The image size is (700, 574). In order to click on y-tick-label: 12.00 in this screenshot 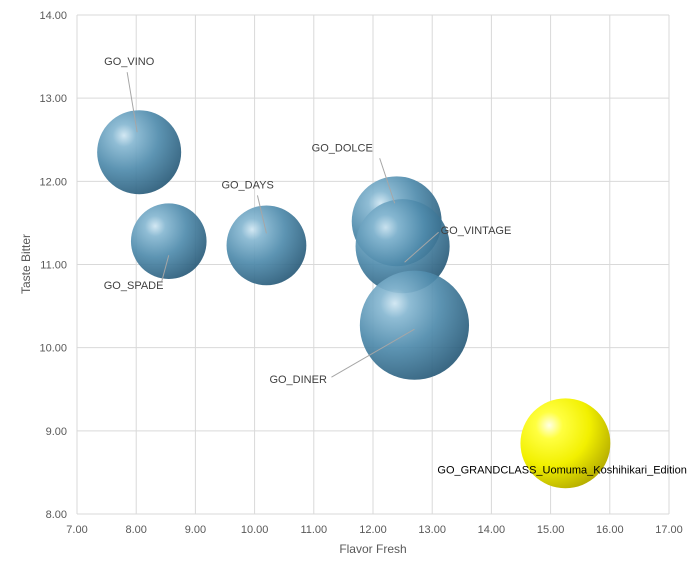, I will do `click(53, 182)`.